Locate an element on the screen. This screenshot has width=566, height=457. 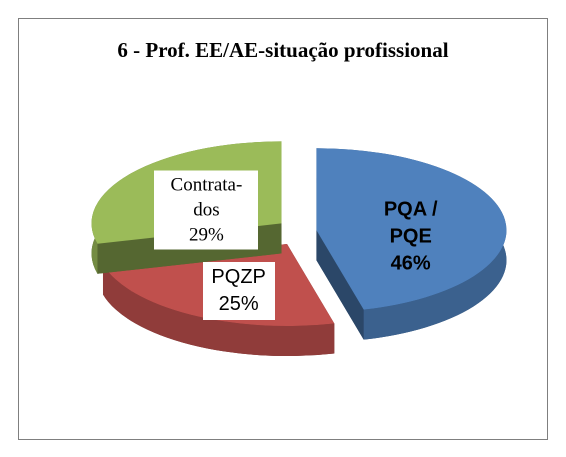
slice-value-label: 46% is located at coordinates (410, 263).